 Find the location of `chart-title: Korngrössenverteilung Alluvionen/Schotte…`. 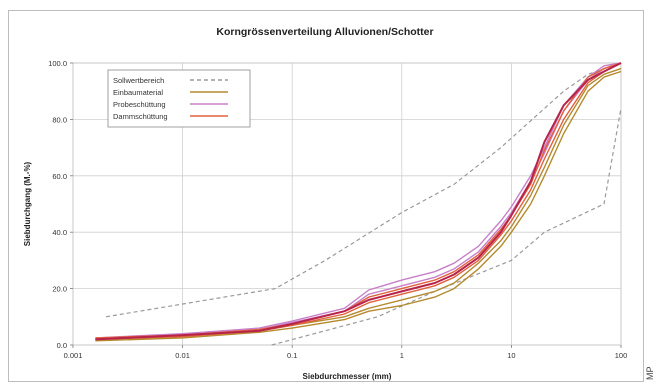

chart-title: Korngrössenverteilung Alluvionen/Schotte… is located at coordinates (324, 32).